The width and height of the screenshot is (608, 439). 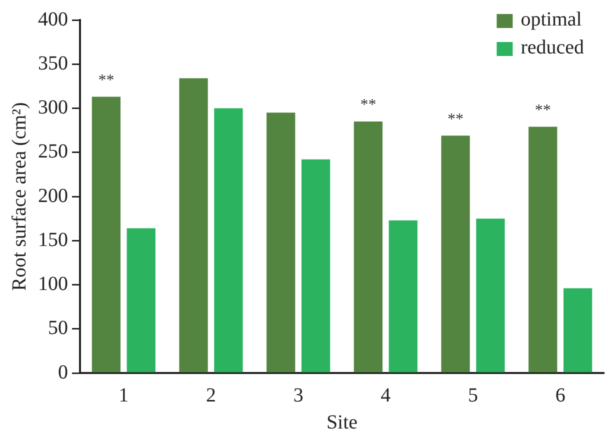 I want to click on x-tick-label: 1, so click(x=123, y=395).